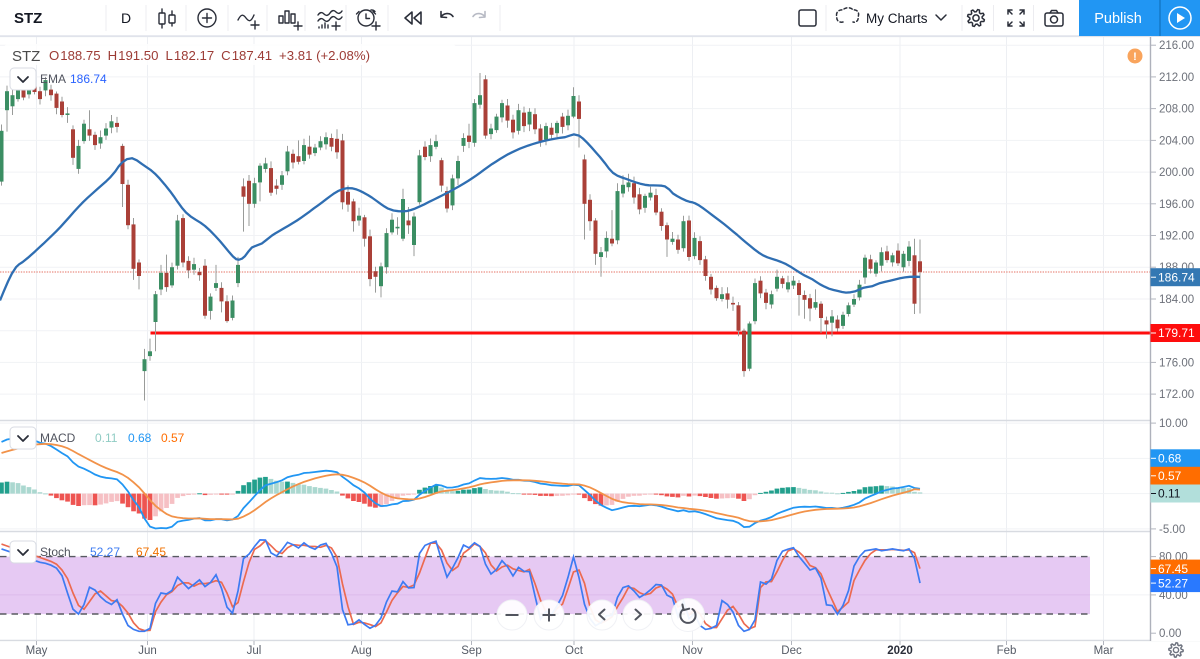  I want to click on svg-text: 200.00, so click(1176, 173).